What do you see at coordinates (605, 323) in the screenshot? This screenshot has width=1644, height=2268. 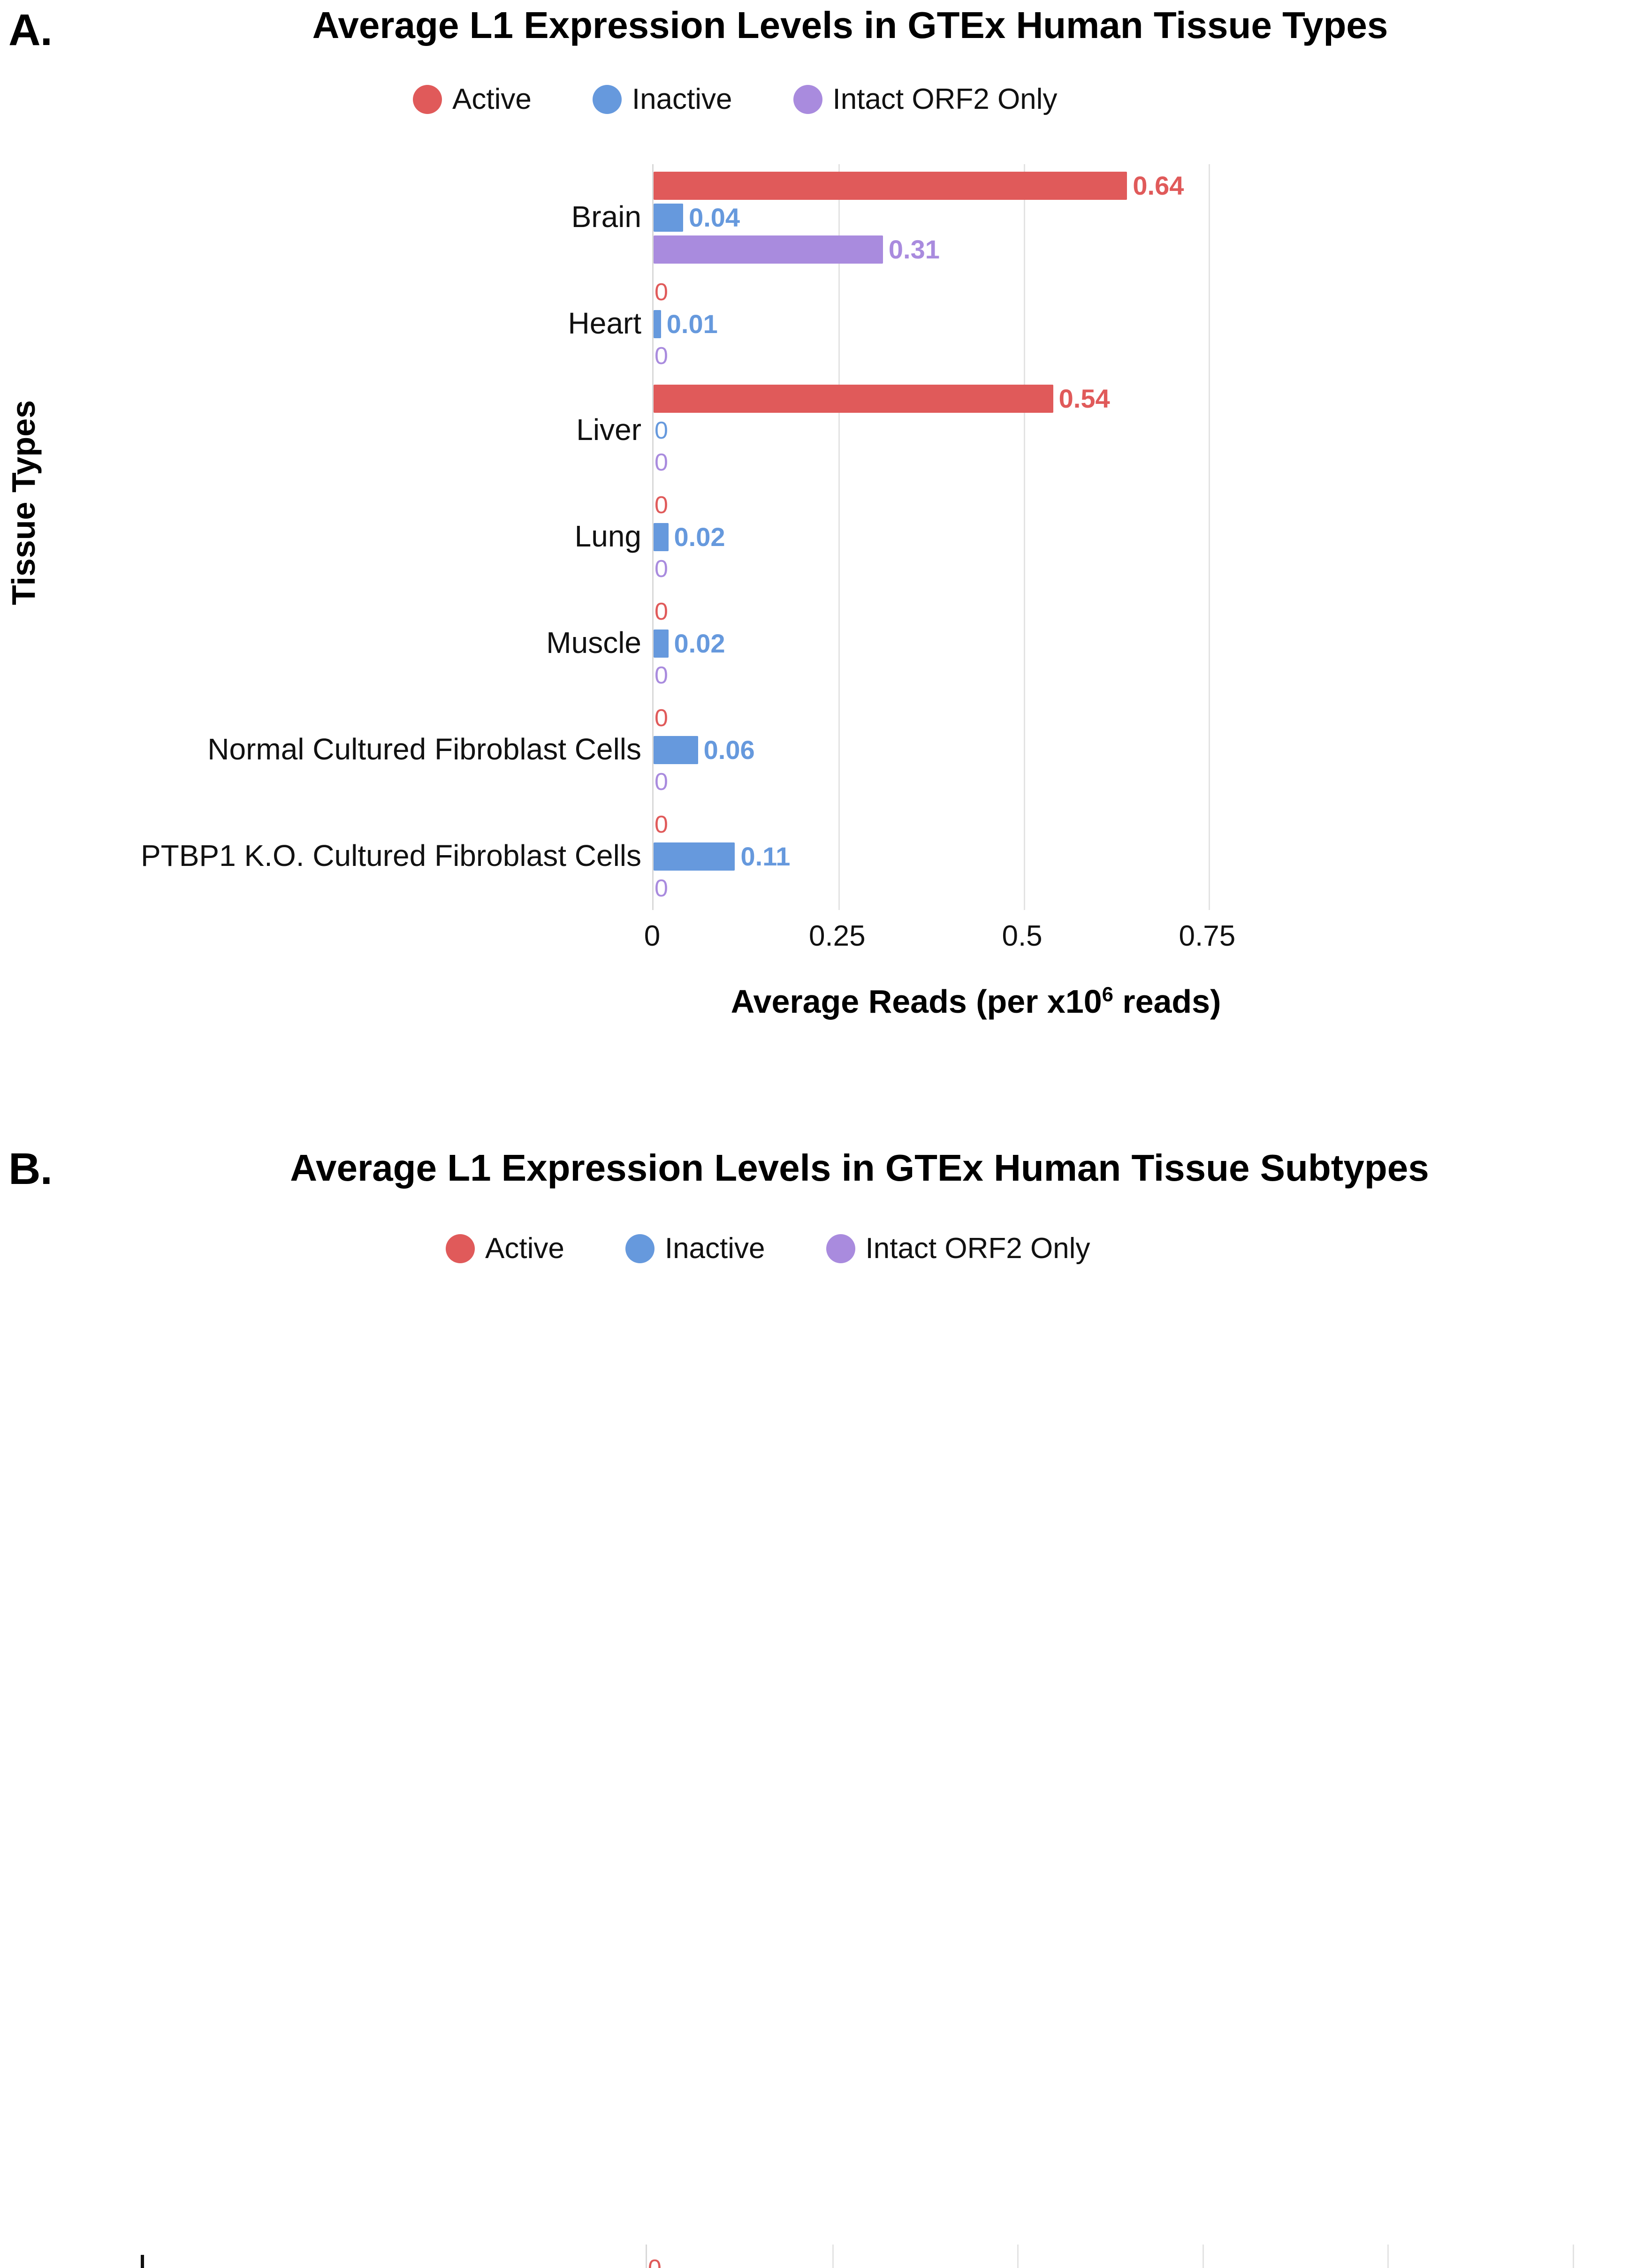 I see `category-label: Heart` at bounding box center [605, 323].